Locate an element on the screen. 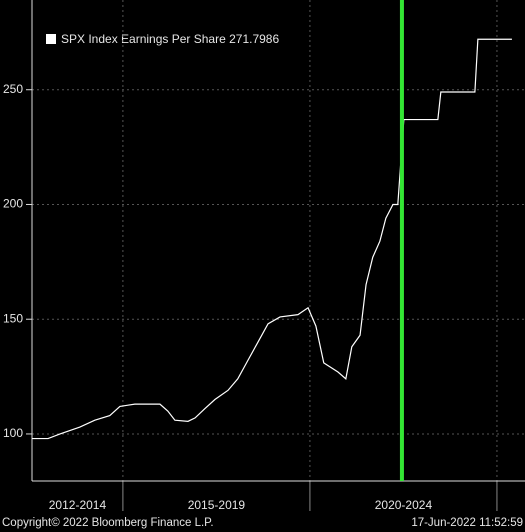 This screenshot has width=525, height=532. footer-copyright: Copyright© 2022 Bloomberg Finance L.P. is located at coordinates (108, 523).